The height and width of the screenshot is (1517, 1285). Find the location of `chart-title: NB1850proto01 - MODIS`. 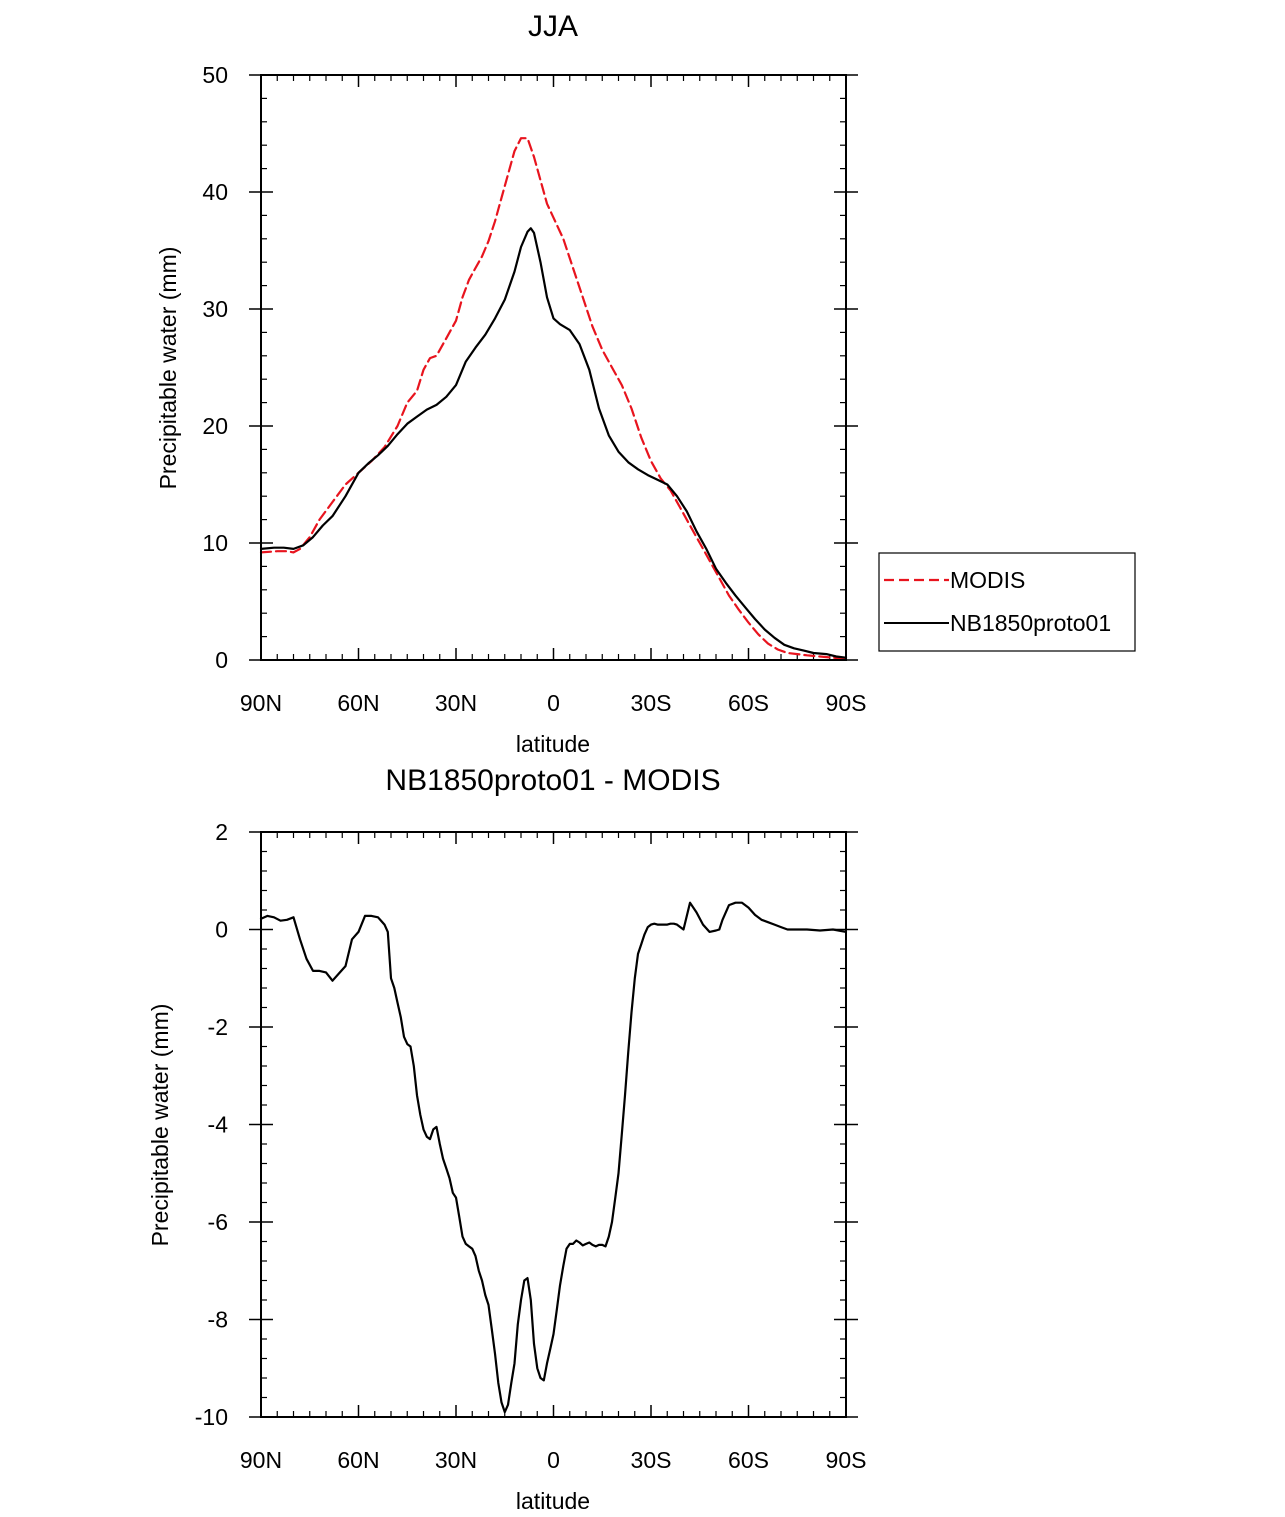

chart-title: NB1850proto01 - MODIS is located at coordinates (552, 780).